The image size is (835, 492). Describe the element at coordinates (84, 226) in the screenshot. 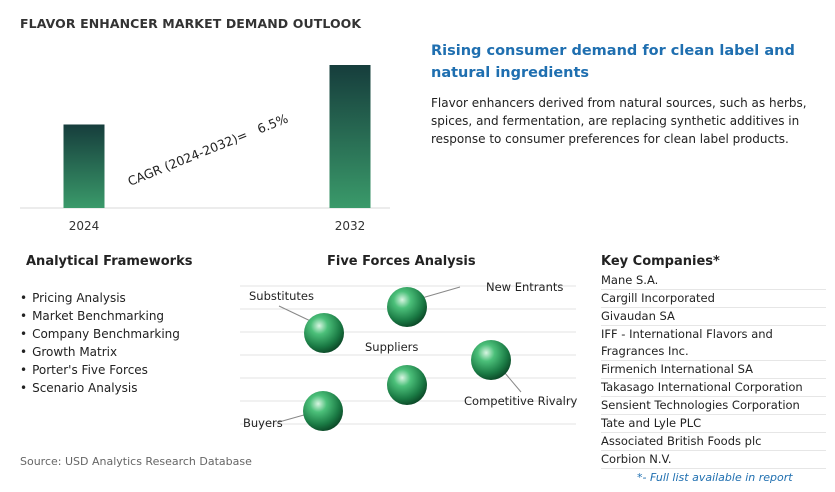

I see `x-tick-2024: 2024` at that location.